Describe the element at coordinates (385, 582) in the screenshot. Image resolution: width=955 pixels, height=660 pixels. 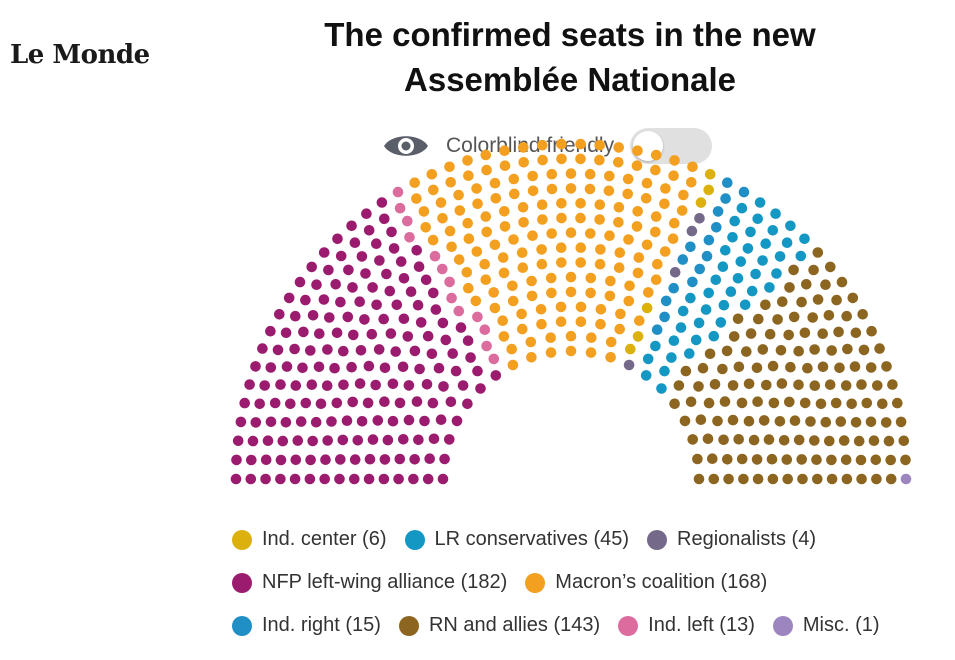
I see `legend-label-nfp: NFP left-wing alliance (182)` at that location.